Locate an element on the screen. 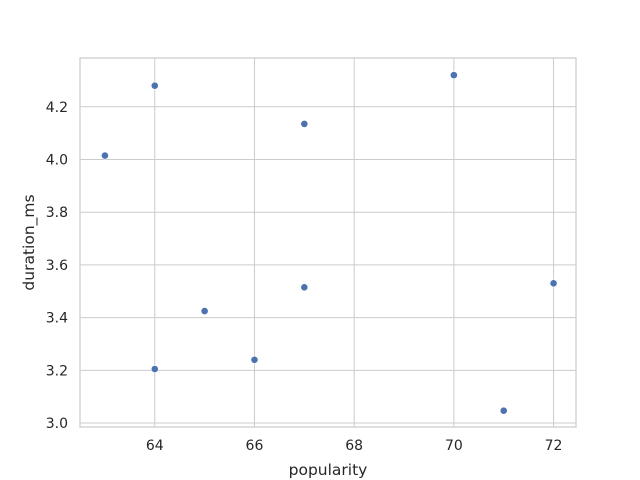  x-tick-label: 64 is located at coordinates (155, 446).